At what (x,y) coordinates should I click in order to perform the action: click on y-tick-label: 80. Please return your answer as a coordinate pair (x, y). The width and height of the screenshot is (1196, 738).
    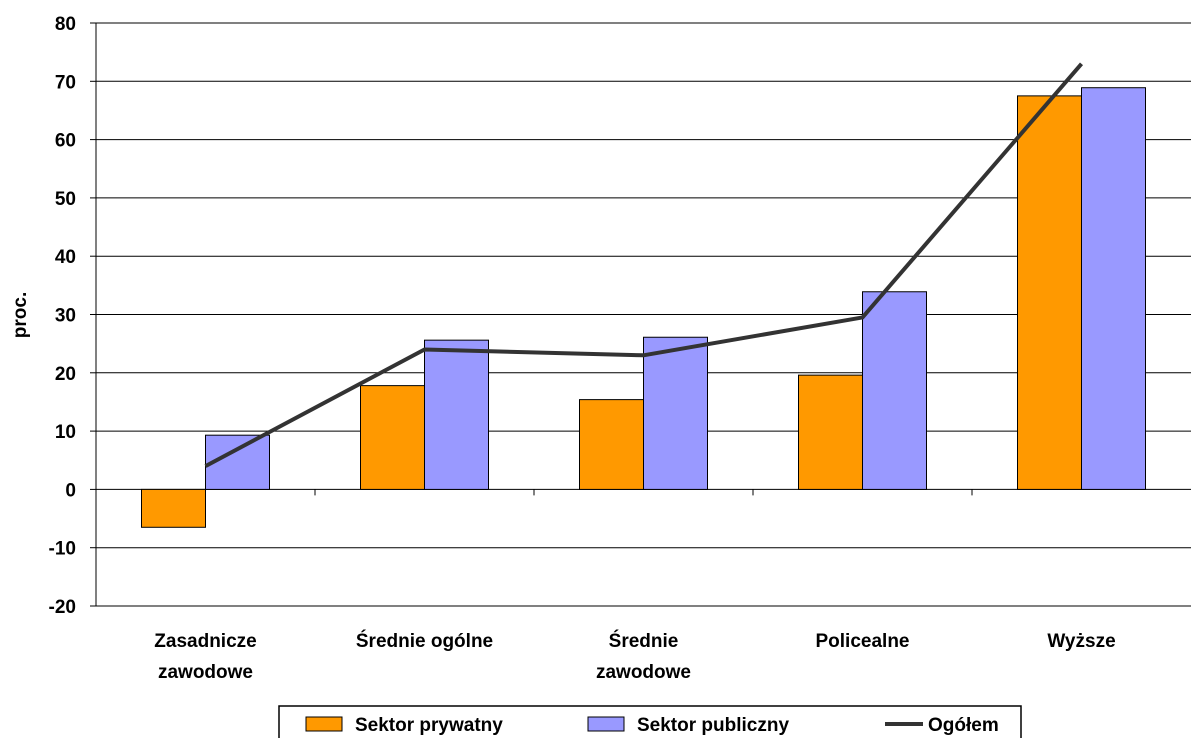
    Looking at the image, I should click on (65, 24).